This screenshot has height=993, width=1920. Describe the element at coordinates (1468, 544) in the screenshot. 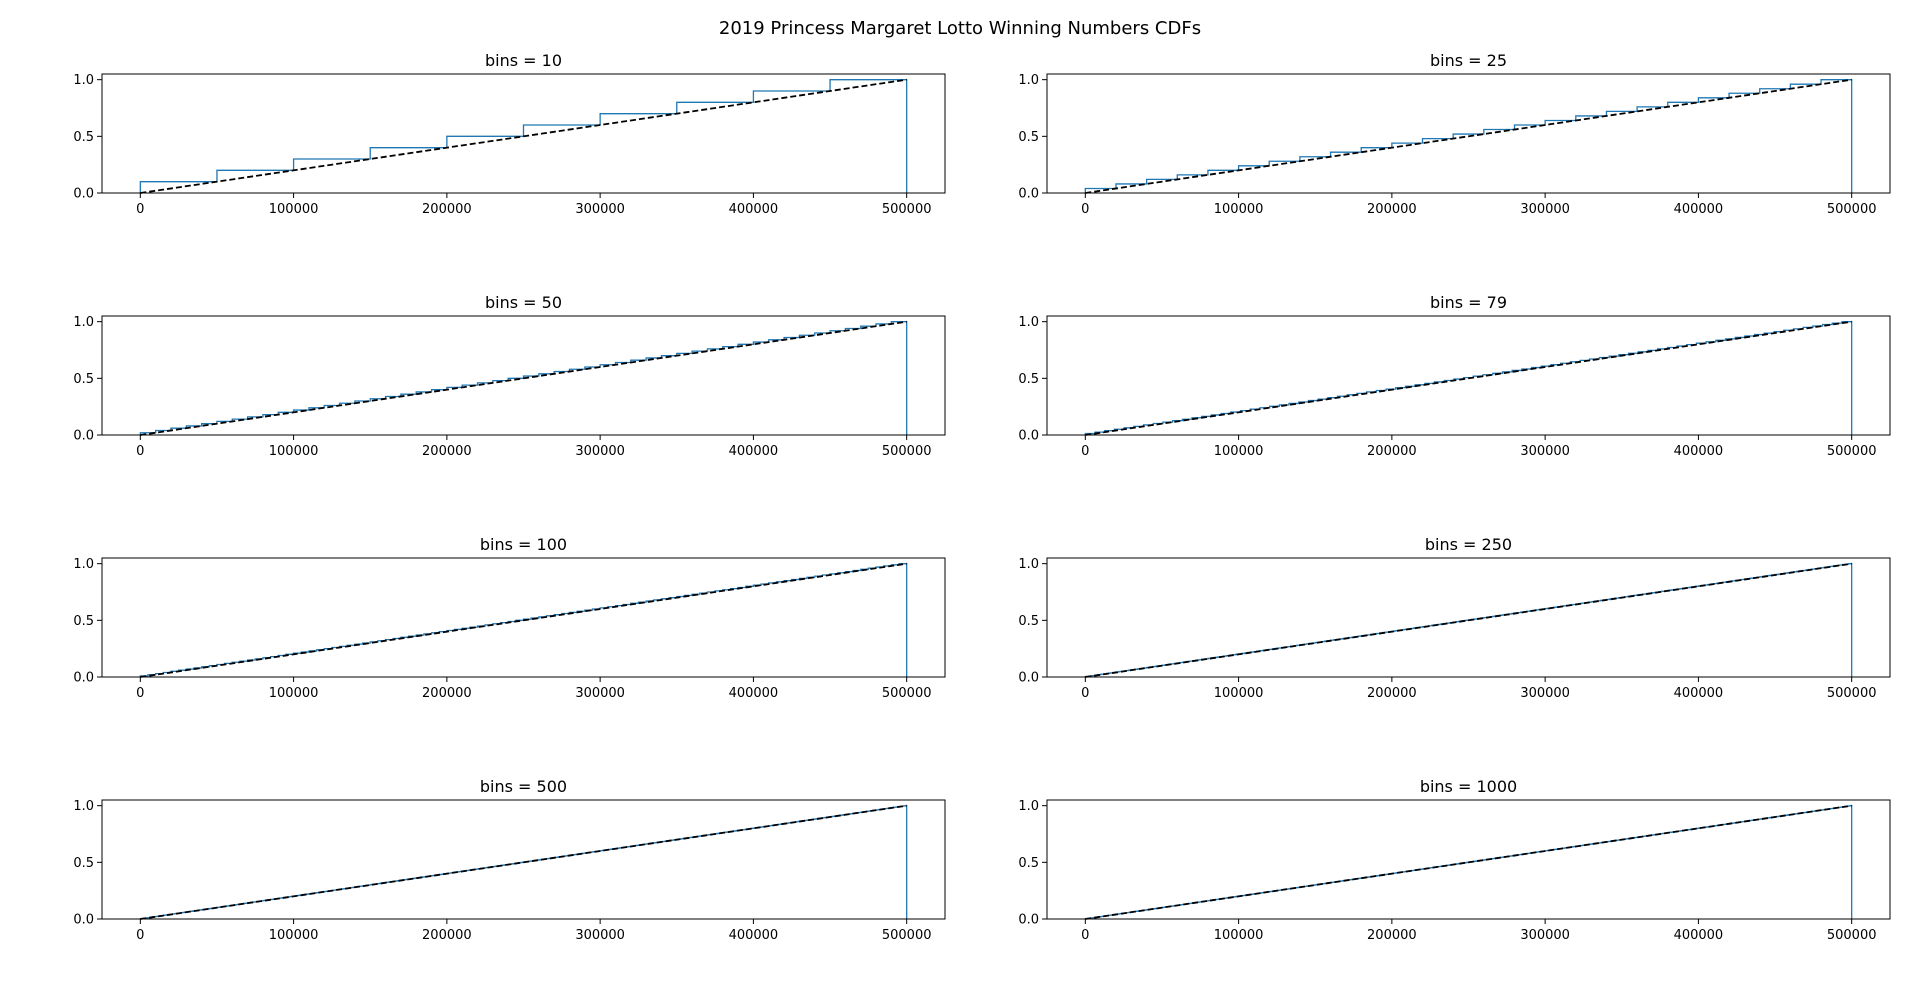

I see `subplot-title: bins = 250` at that location.